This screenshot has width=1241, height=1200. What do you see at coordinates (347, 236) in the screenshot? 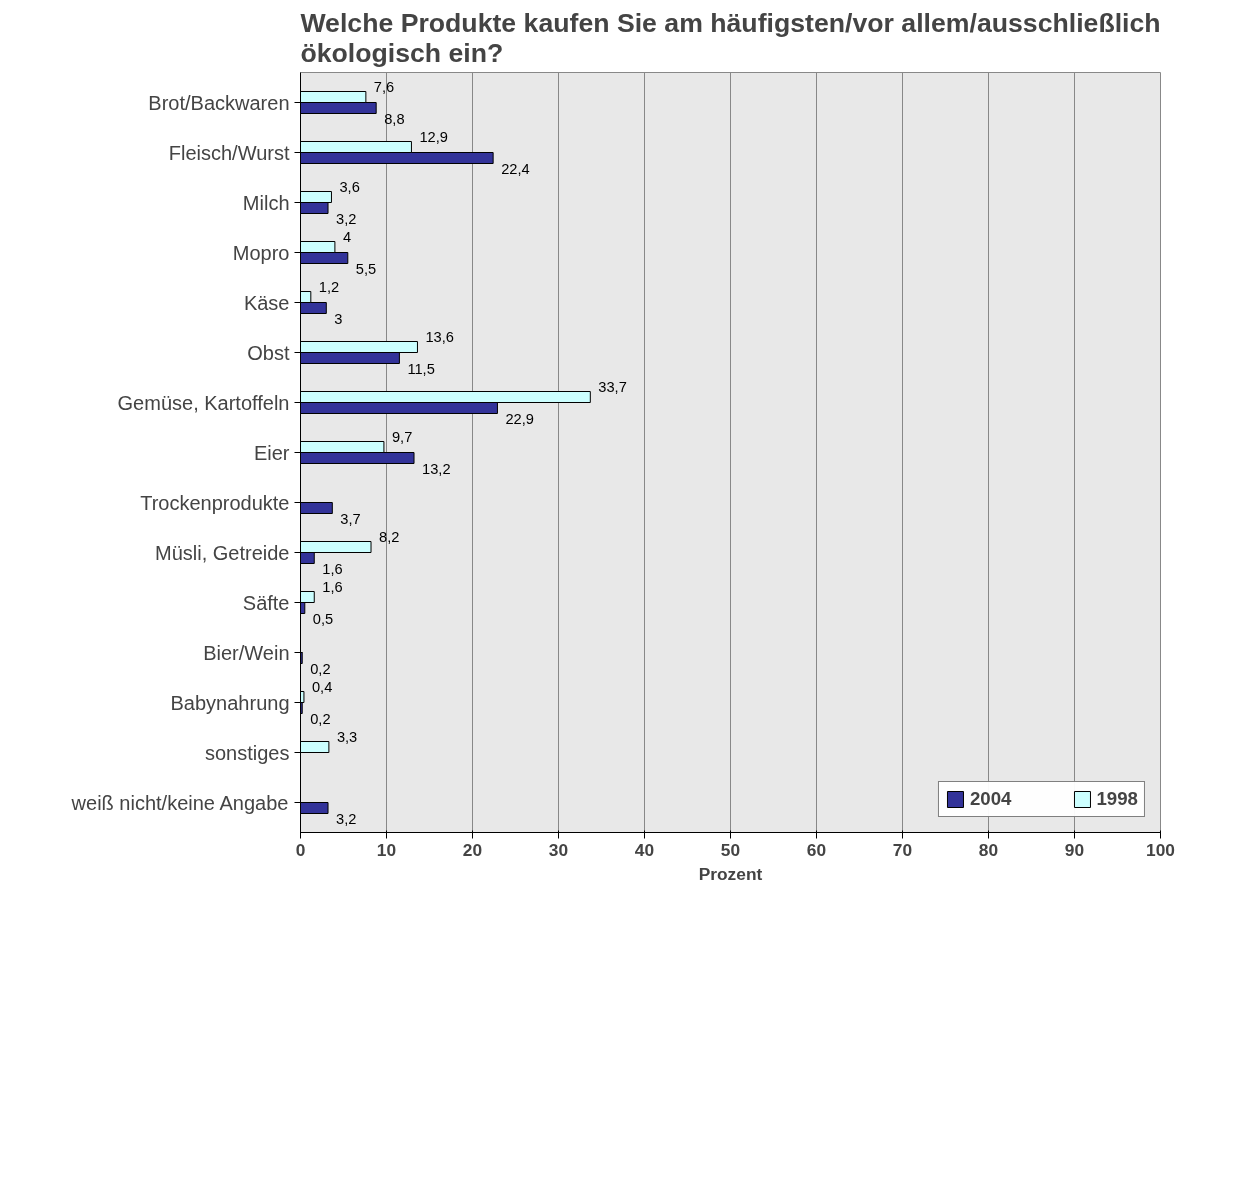
I see `data-label: 4` at bounding box center [347, 236].